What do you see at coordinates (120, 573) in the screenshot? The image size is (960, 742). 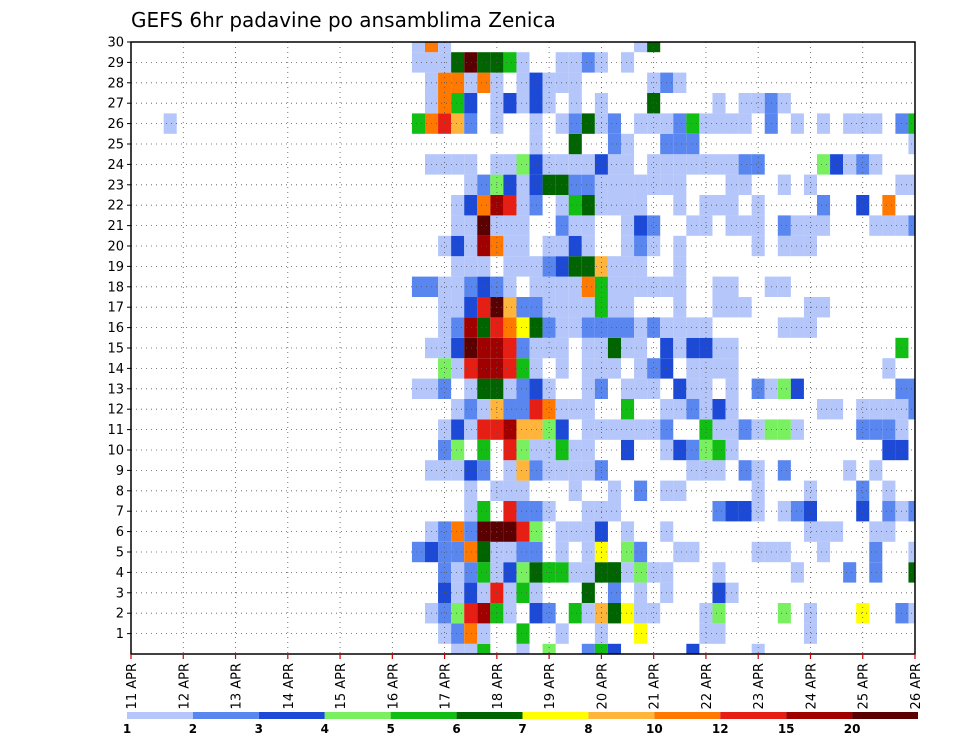 I see `y-tick-label: 4` at bounding box center [120, 573].